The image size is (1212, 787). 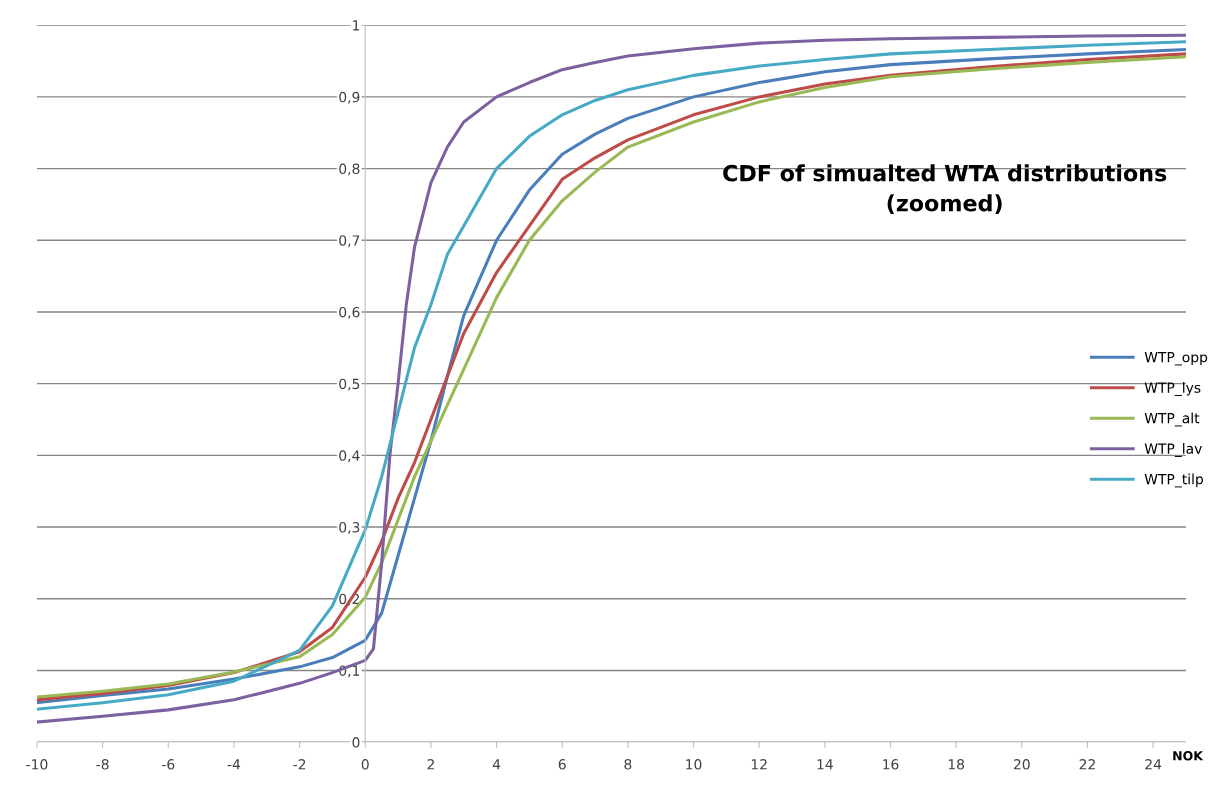 What do you see at coordinates (356, 25) in the screenshot?
I see `y-tick-label: 1` at bounding box center [356, 25].